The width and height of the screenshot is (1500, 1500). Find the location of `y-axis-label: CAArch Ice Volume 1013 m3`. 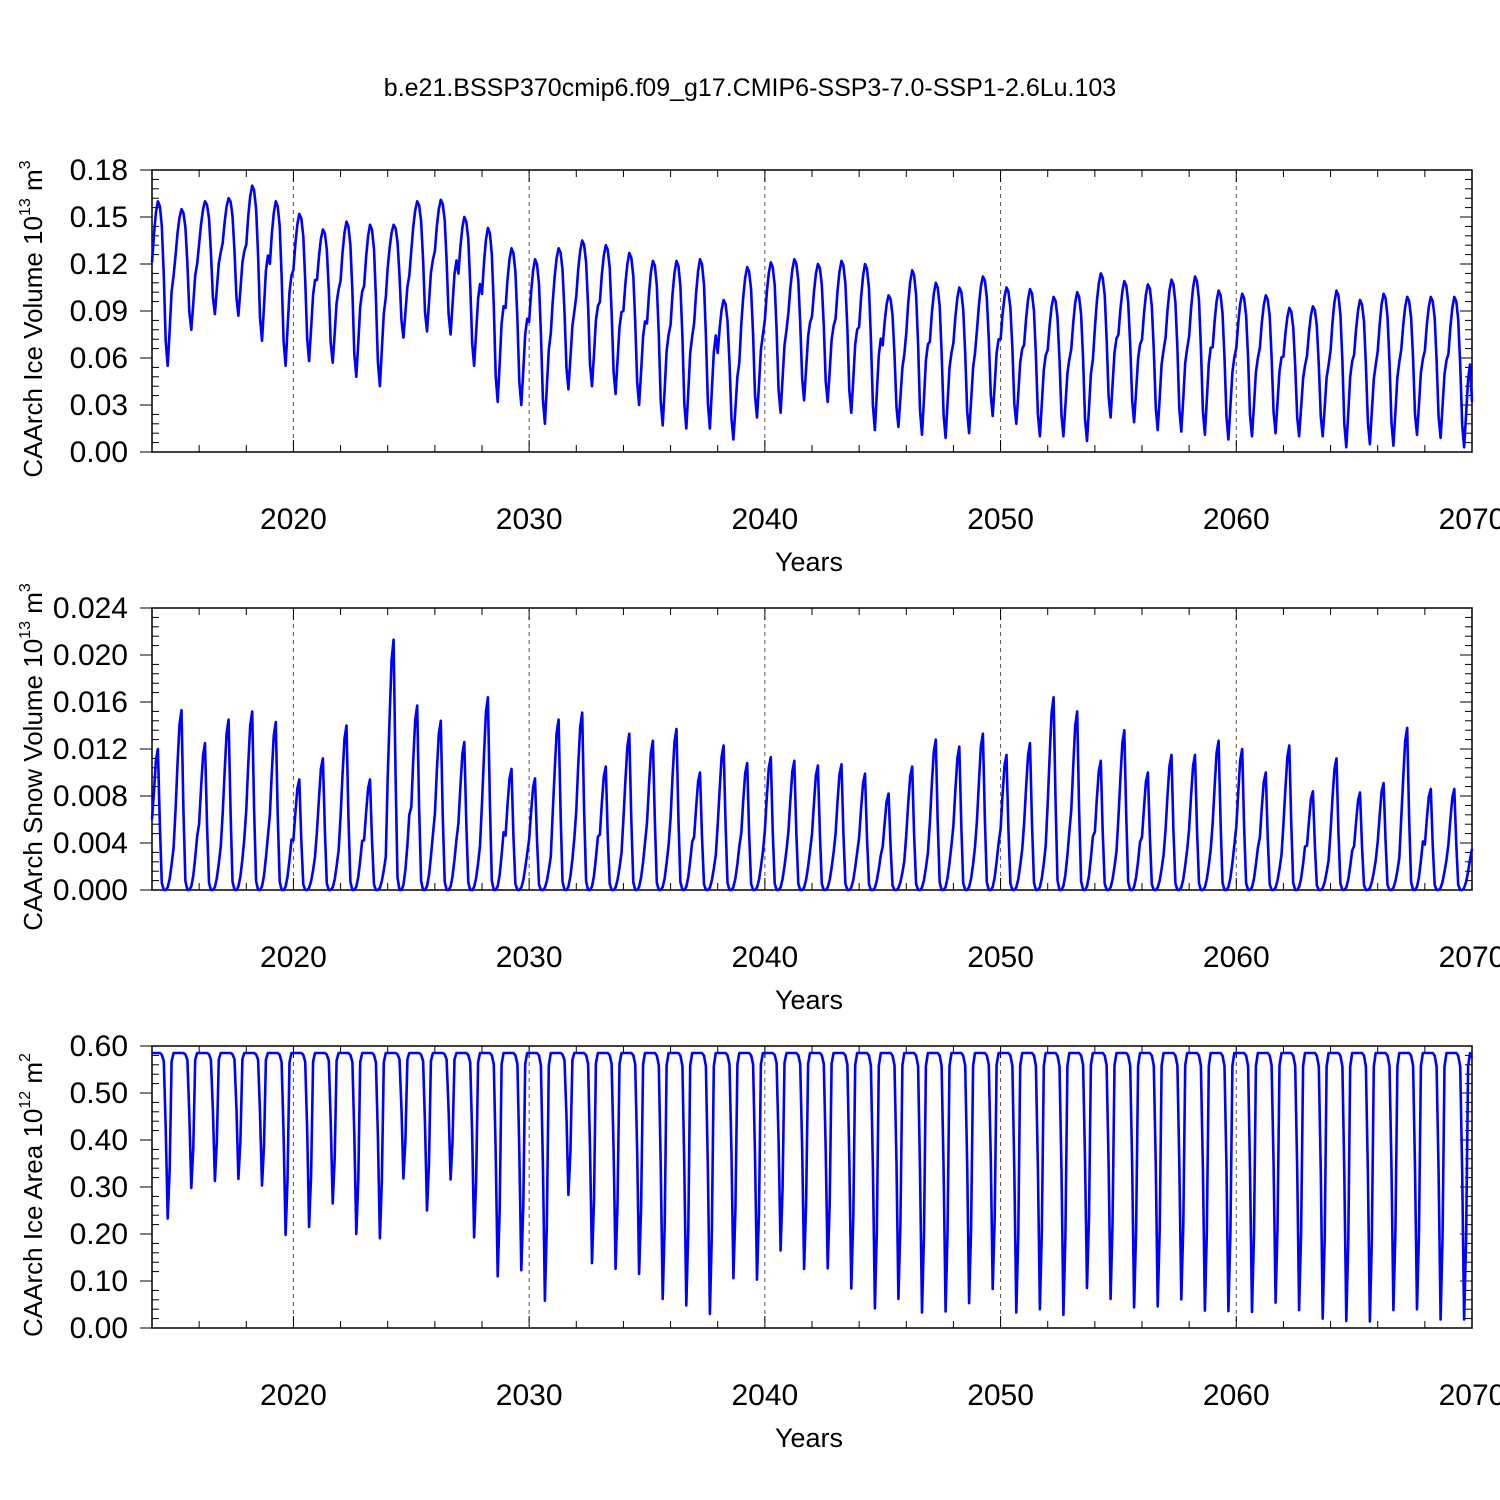

y-axis-label: CAArch Ice Volume 1013 m3 is located at coordinates (32, 318).